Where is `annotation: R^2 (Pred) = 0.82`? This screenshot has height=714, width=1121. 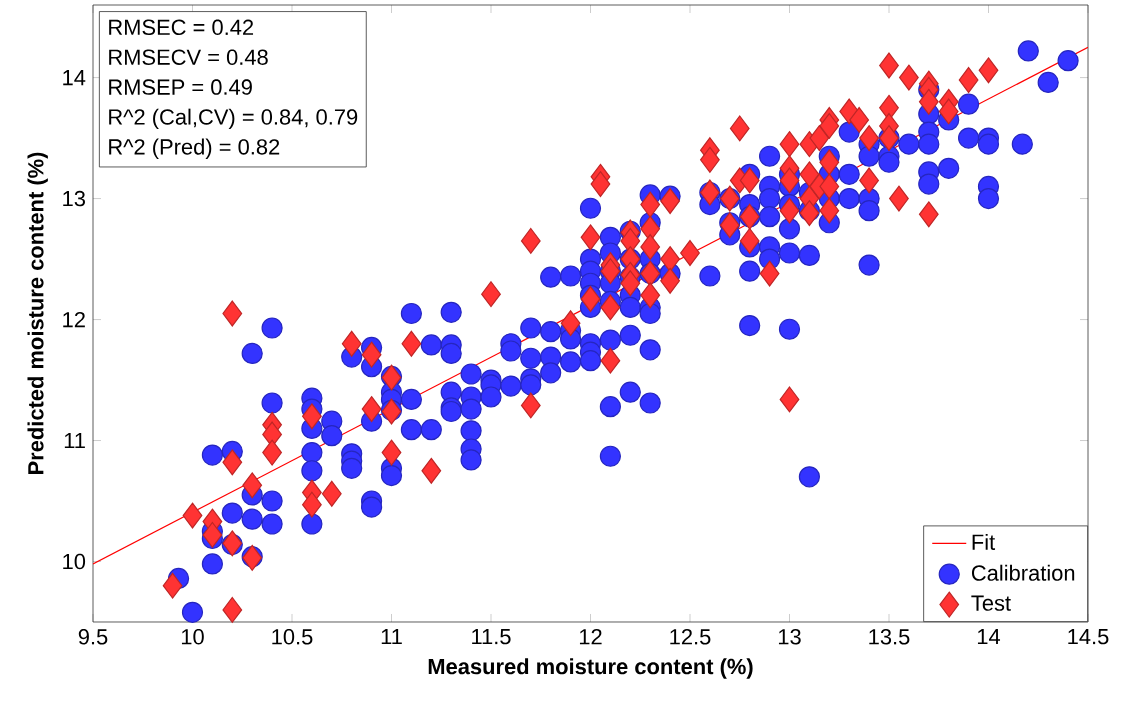
annotation: R^2 (Pred) = 0.82 is located at coordinates (194, 148).